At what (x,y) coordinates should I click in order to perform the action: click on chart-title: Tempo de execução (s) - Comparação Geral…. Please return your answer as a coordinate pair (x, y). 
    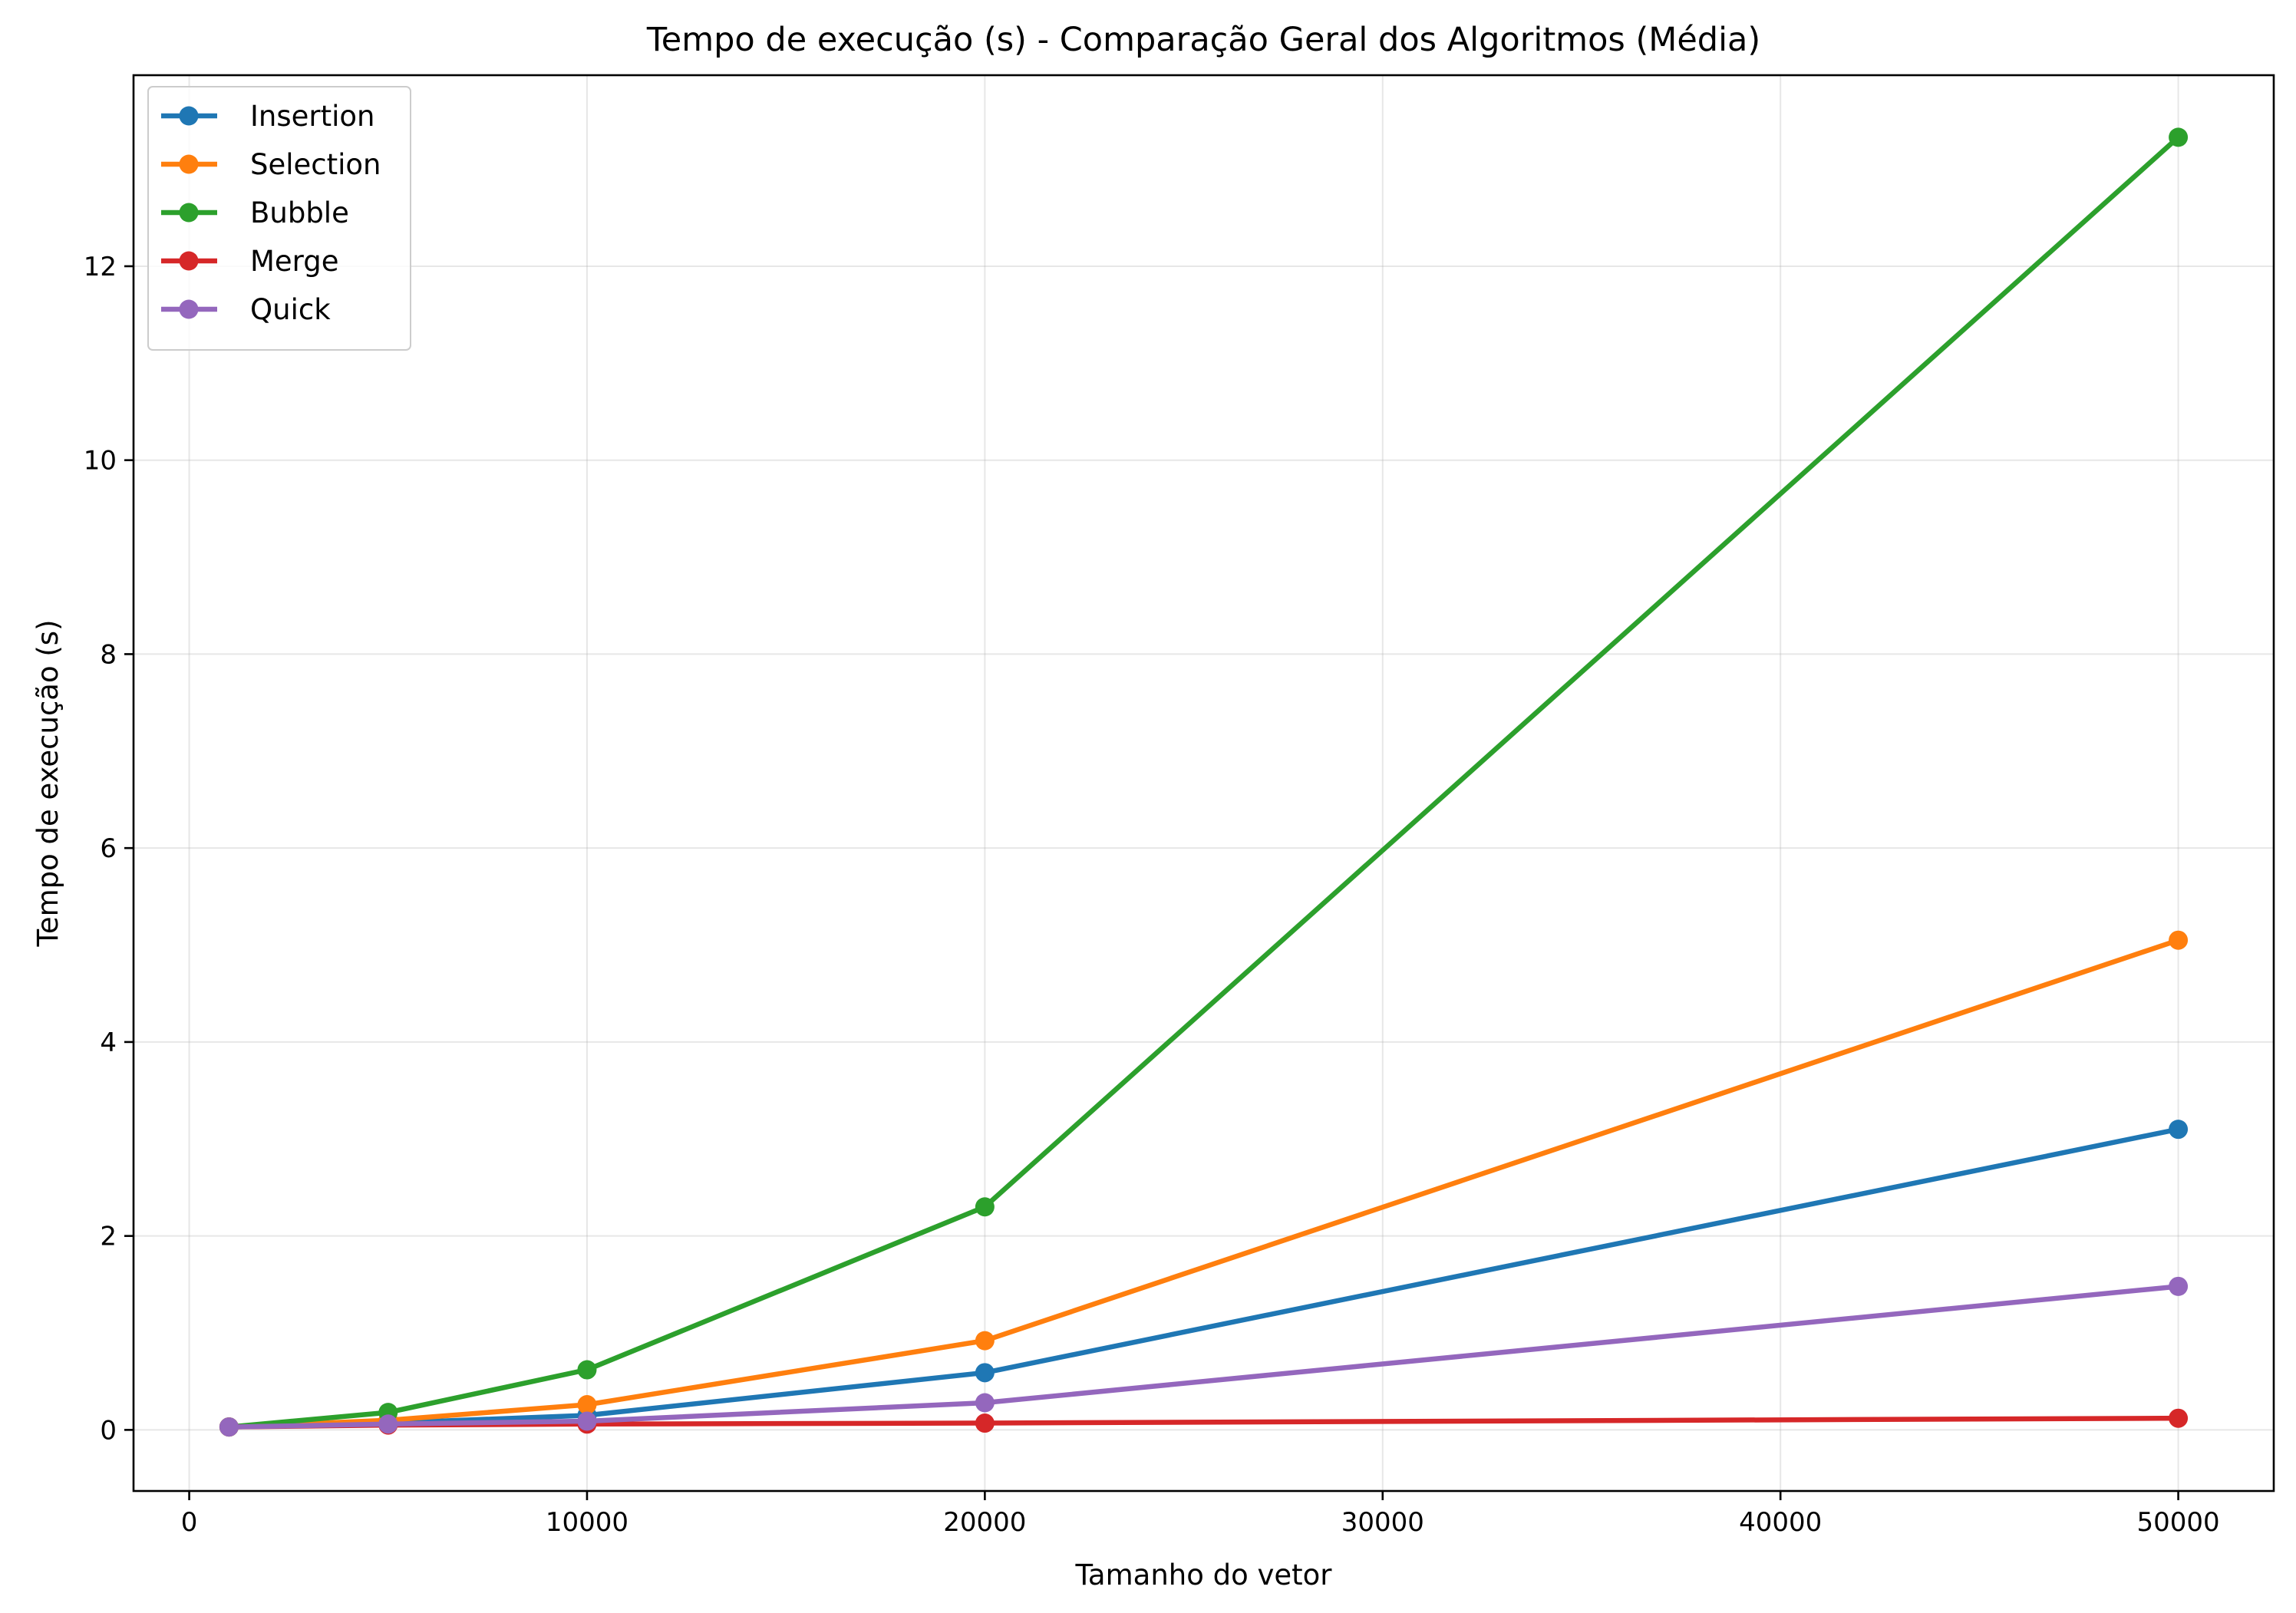
    Looking at the image, I should click on (1203, 40).